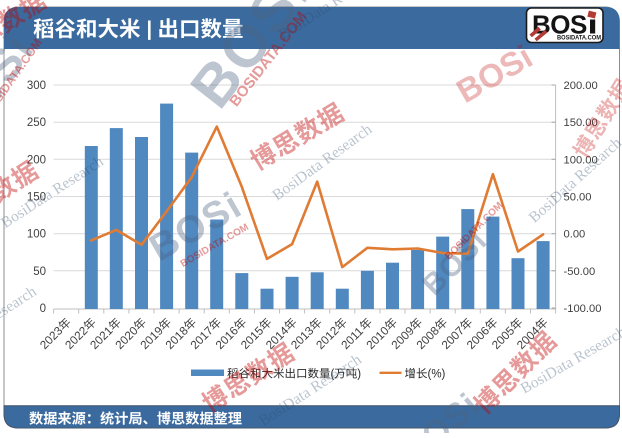  I want to click on svg-text: 200.00, so click(581, 86).